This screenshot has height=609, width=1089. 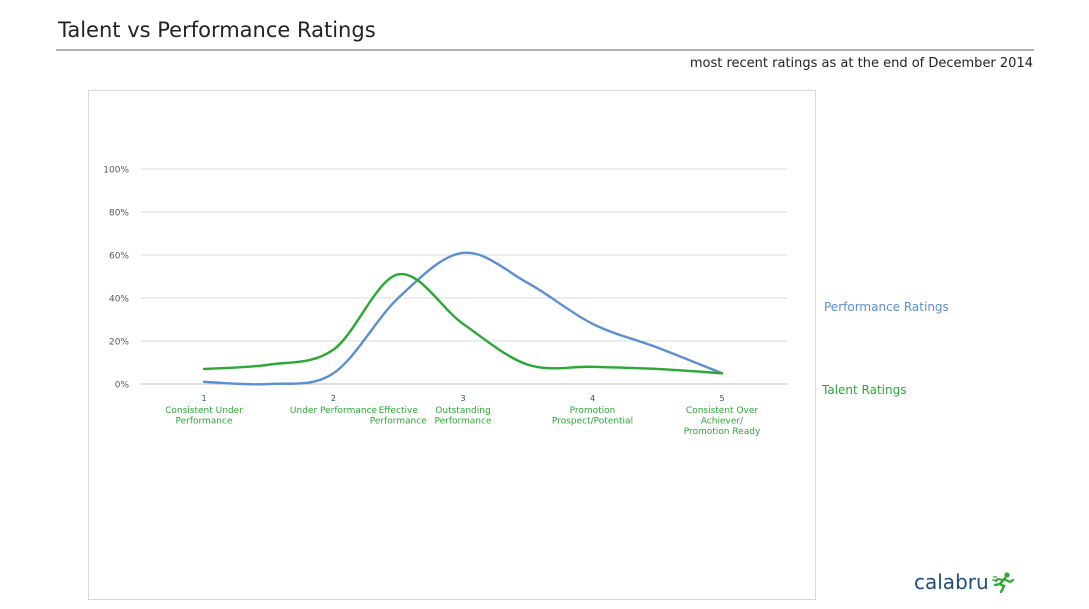 What do you see at coordinates (116, 171) in the screenshot?
I see `y-tick-label: 100%` at bounding box center [116, 171].